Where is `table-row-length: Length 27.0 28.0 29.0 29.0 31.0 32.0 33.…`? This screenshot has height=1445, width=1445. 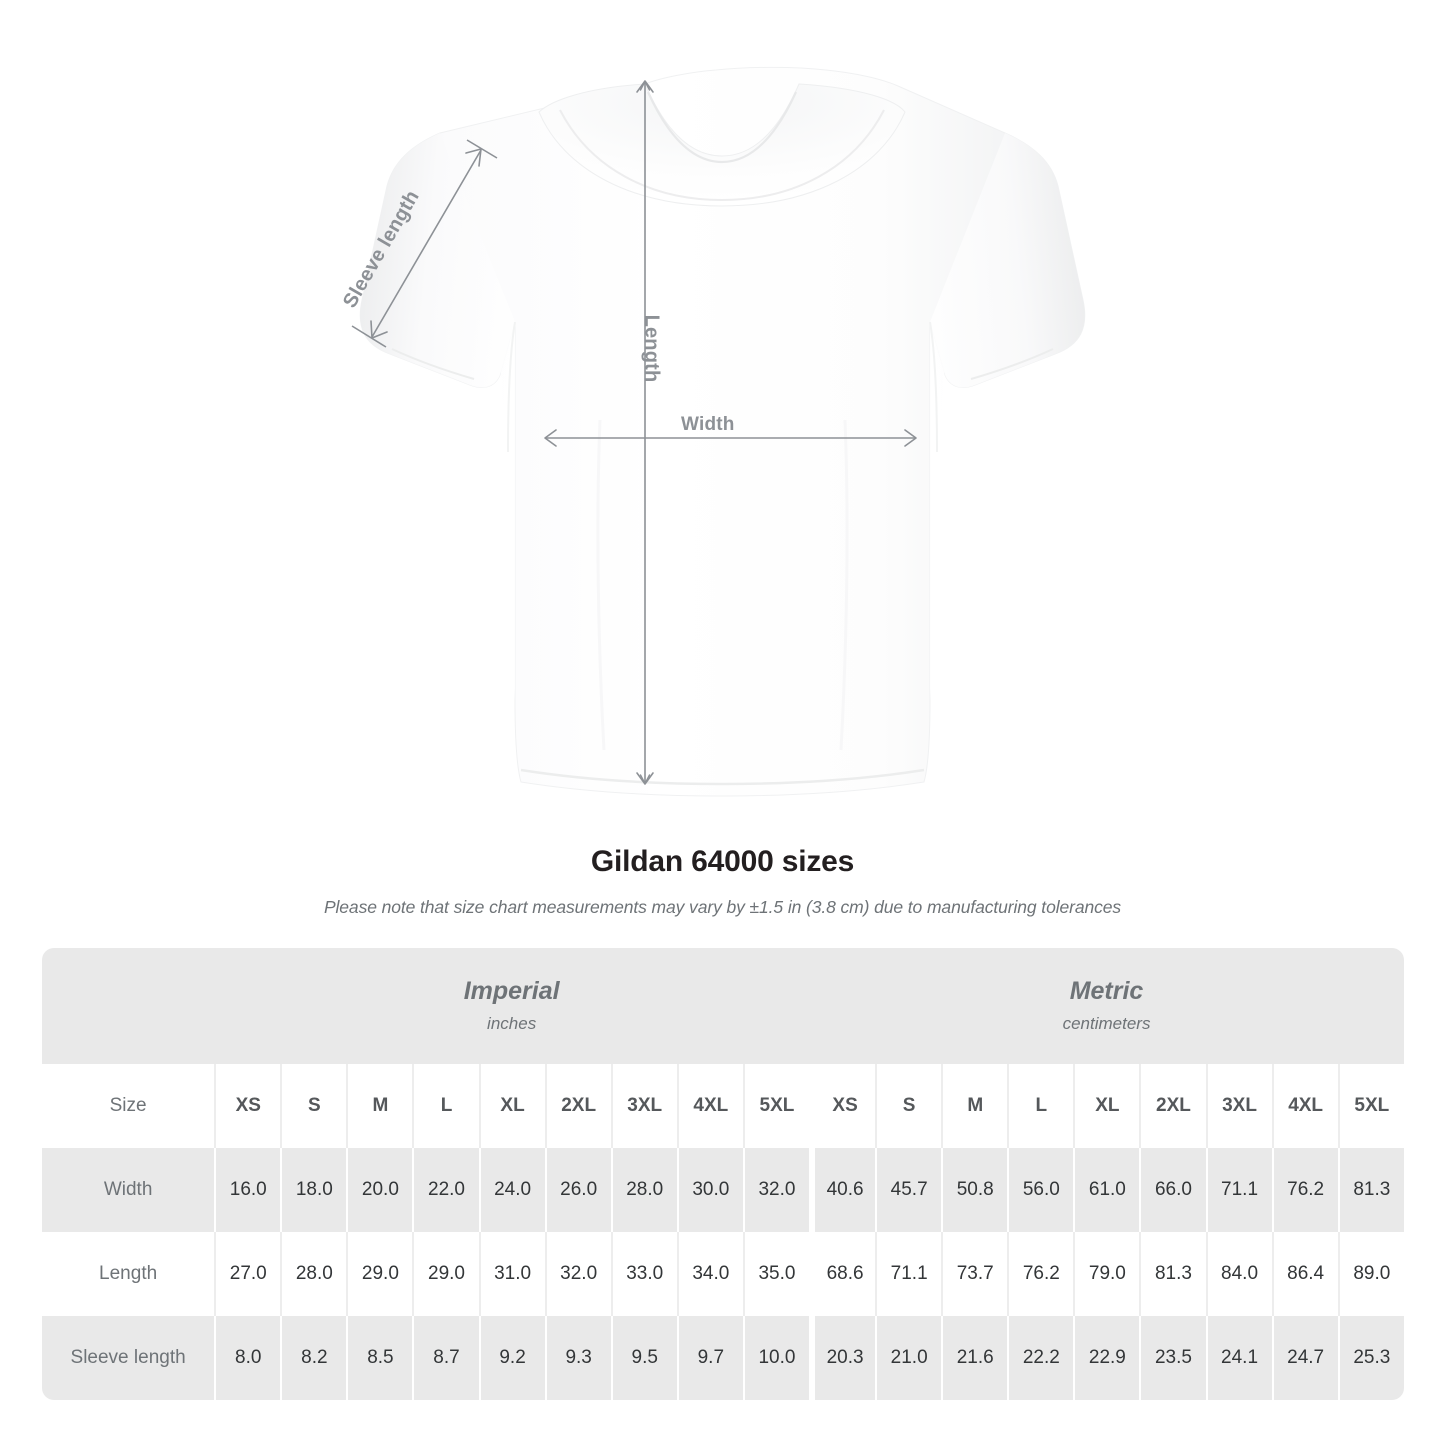
table-row-length: Length 27.0 28.0 29.0 29.0 31.0 32.0 33.… is located at coordinates (723, 1274).